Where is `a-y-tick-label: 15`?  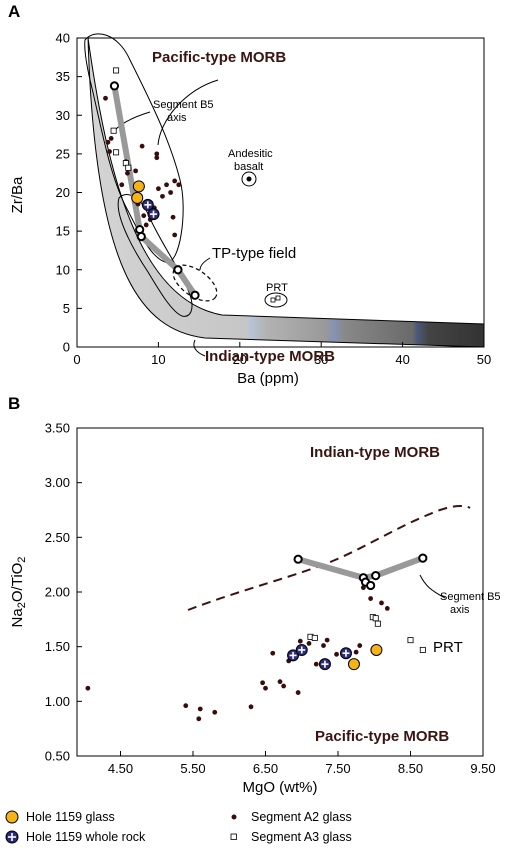
a-y-tick-label: 15 is located at coordinates (63, 231).